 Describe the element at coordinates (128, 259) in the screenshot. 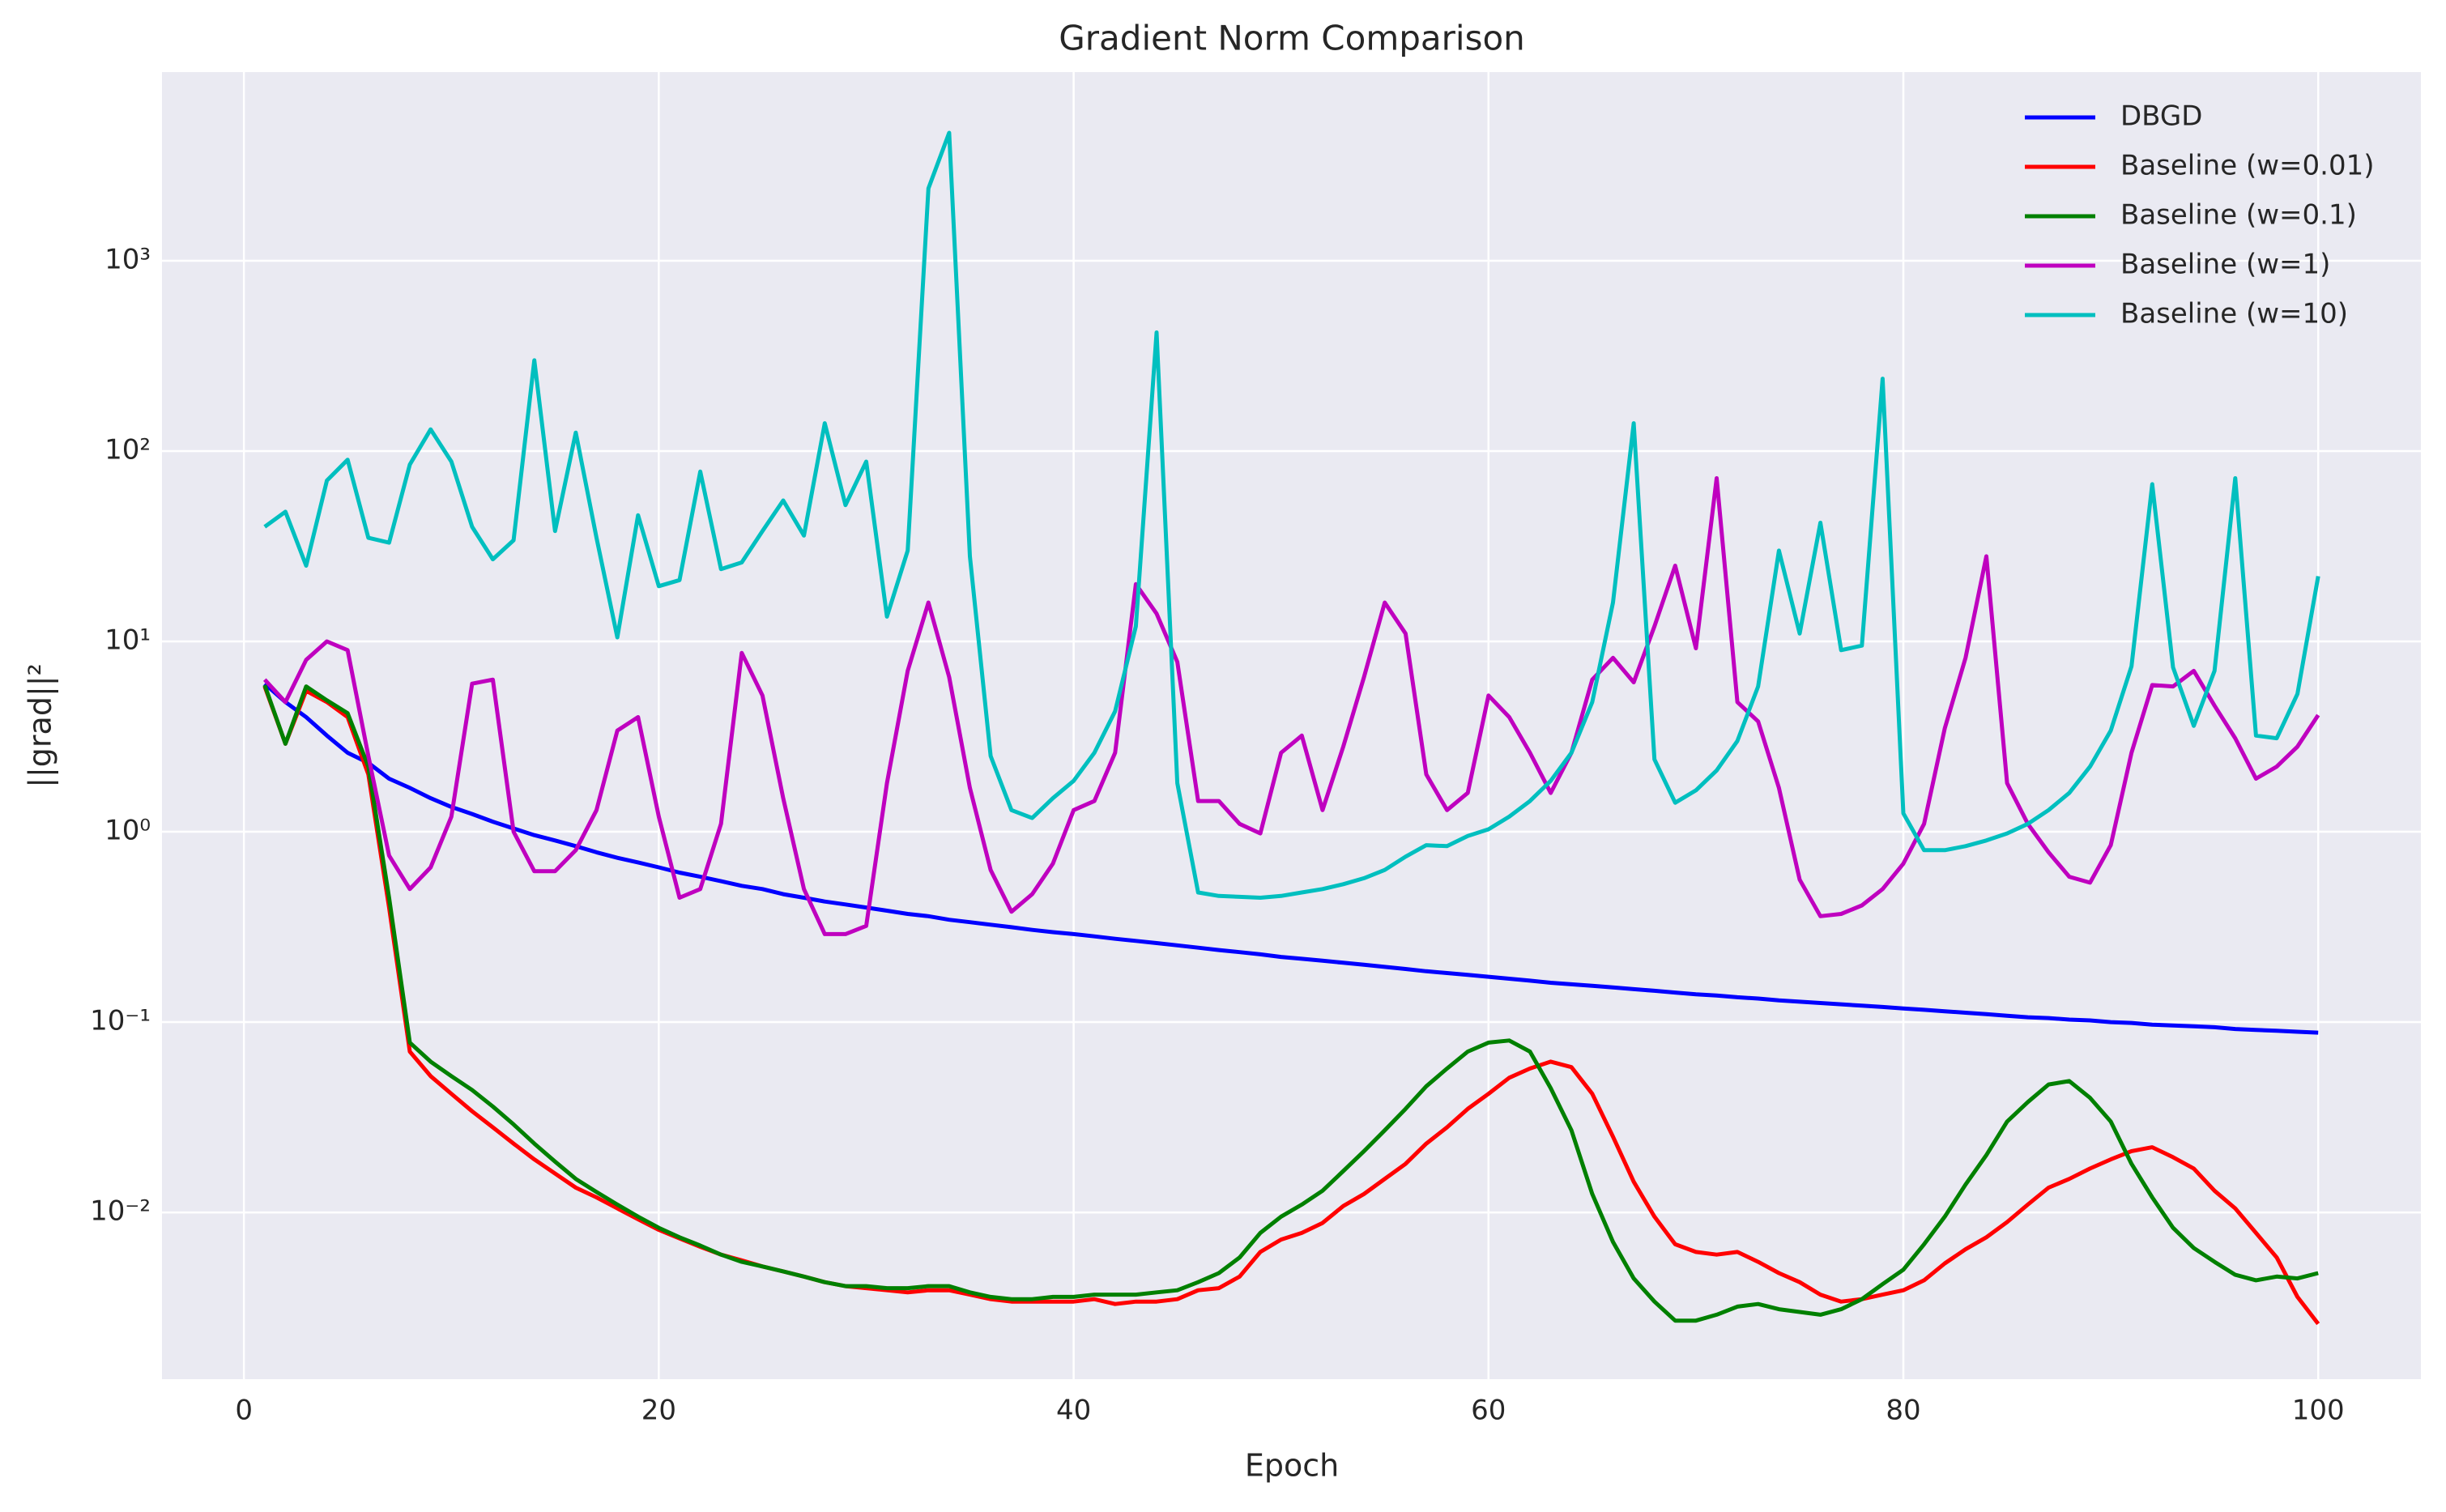

I see `y-tick-label: 10³` at that location.